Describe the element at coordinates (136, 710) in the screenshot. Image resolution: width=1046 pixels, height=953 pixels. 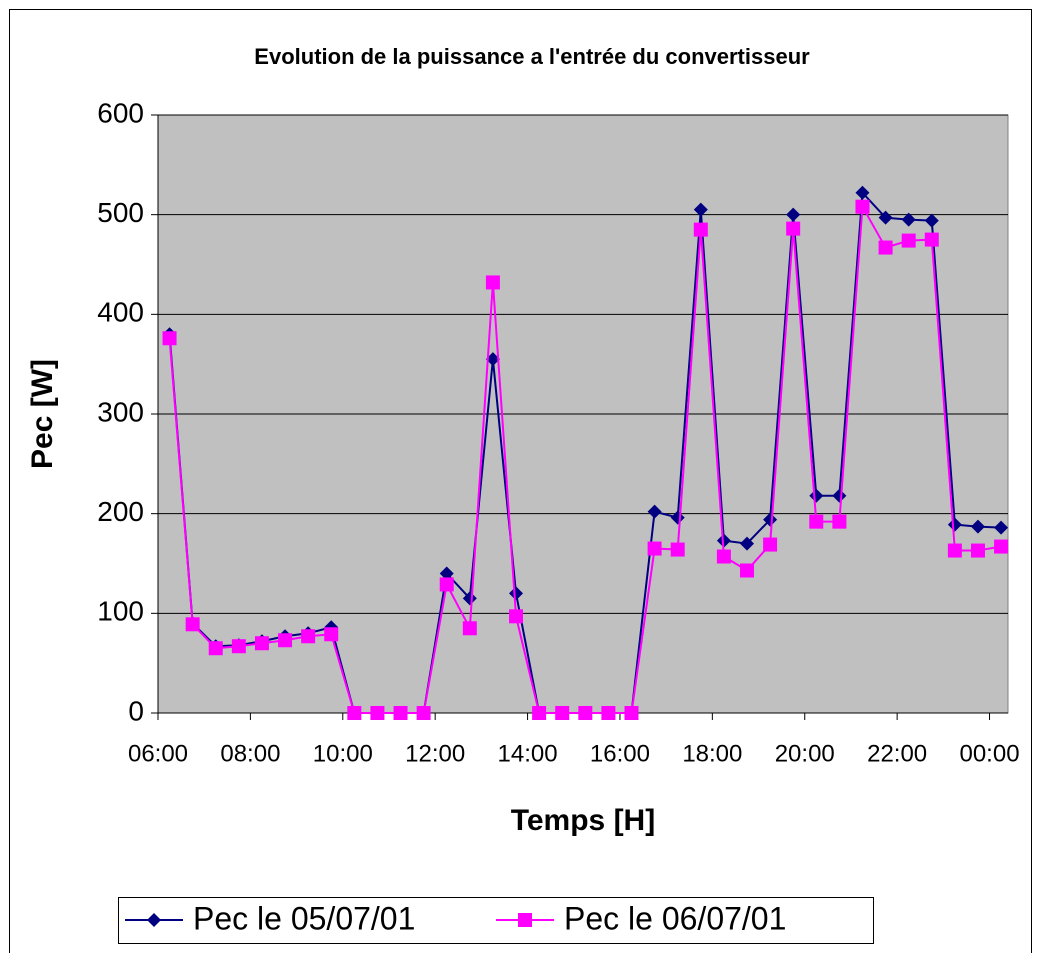
I see `y-tick-label: 0` at that location.